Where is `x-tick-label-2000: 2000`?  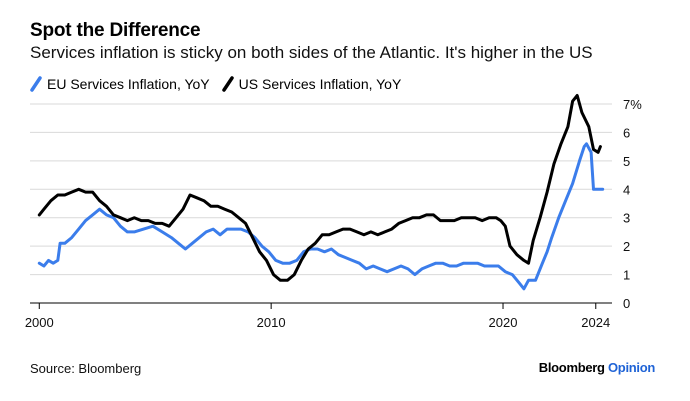
x-tick-label-2000: 2000 is located at coordinates (39, 322).